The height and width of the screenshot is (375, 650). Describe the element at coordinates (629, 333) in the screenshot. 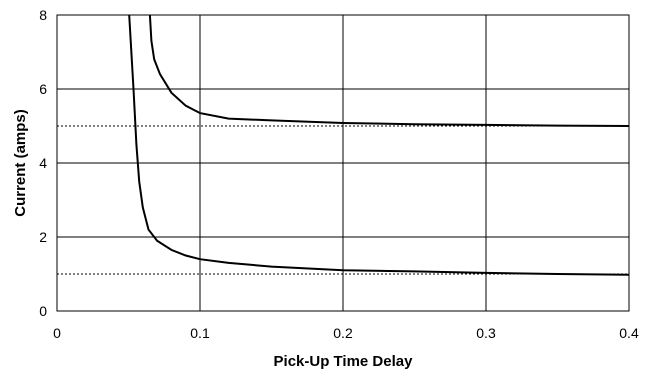

I see `x-tick-label: 0.4` at that location.